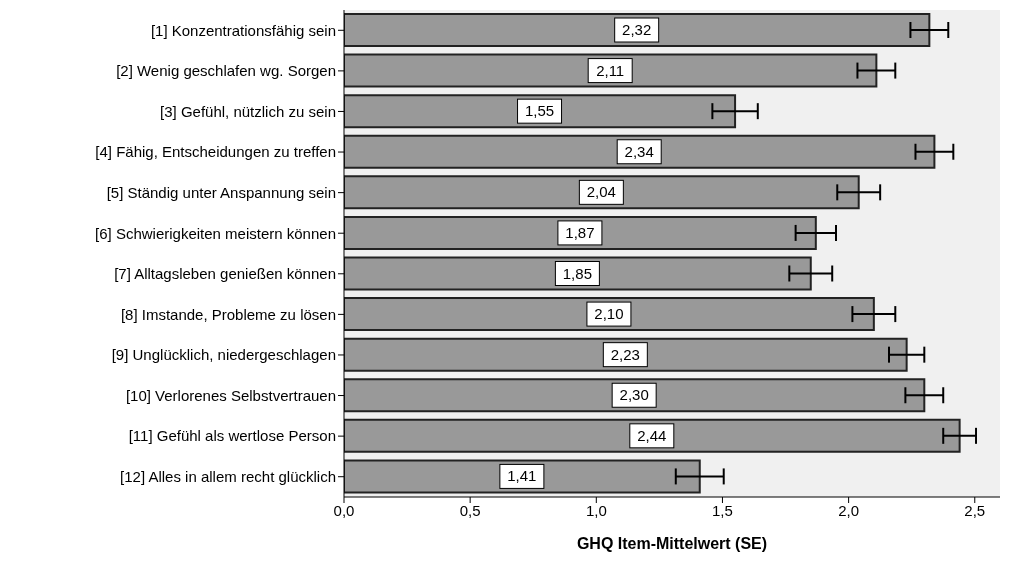  I want to click on y-tick-label: [12] Alles in allem recht glücklich, so click(228, 477).